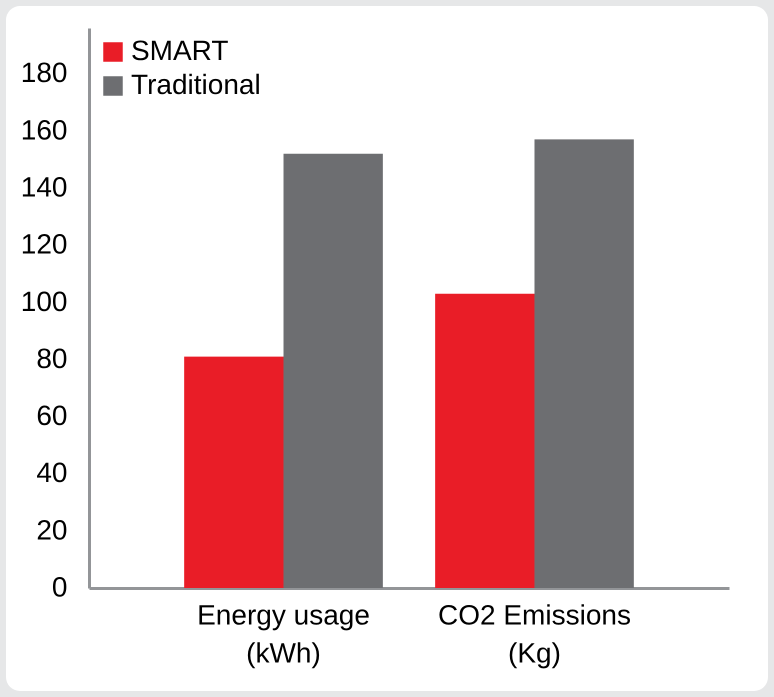  I want to click on y-tick-label: 100, so click(44, 301).